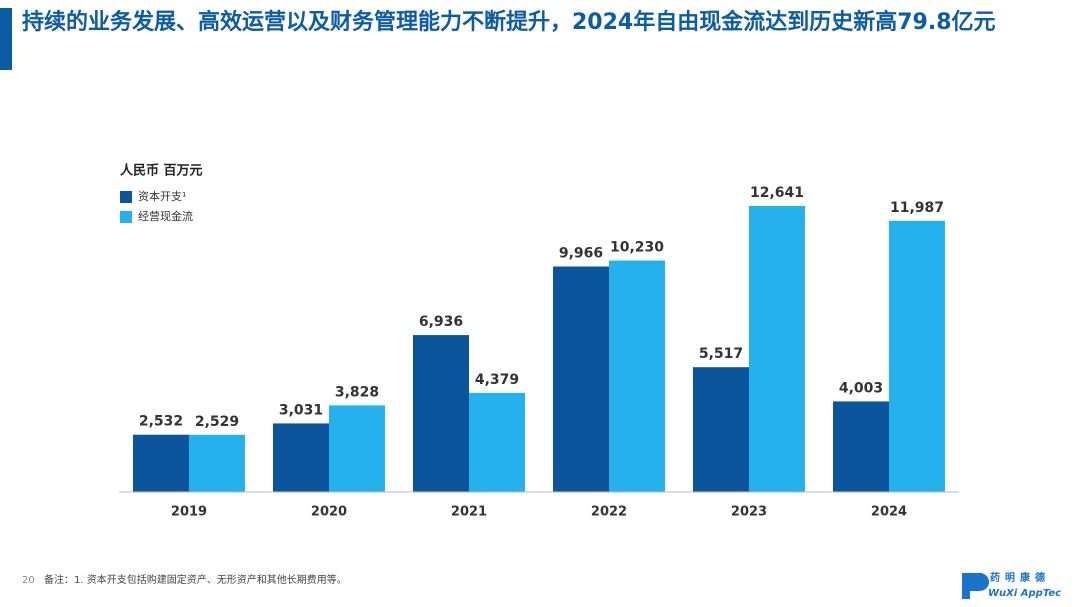 The image size is (1080, 607). What do you see at coordinates (162, 196) in the screenshot?
I see `legend-label: 资本开支¹` at bounding box center [162, 196].